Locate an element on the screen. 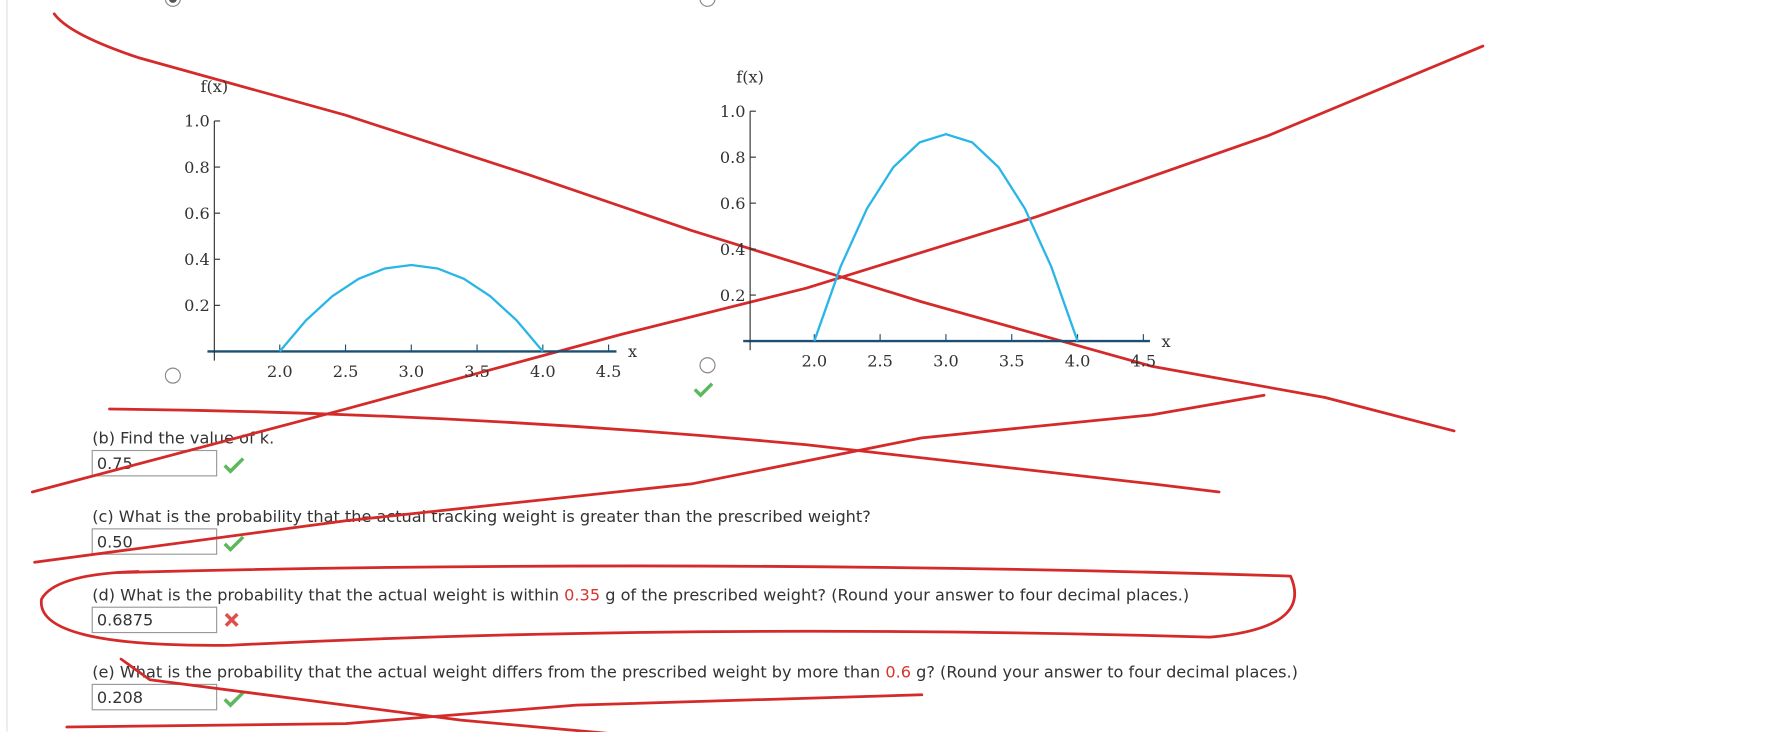  answer-value: 0.208 is located at coordinates (120, 697).